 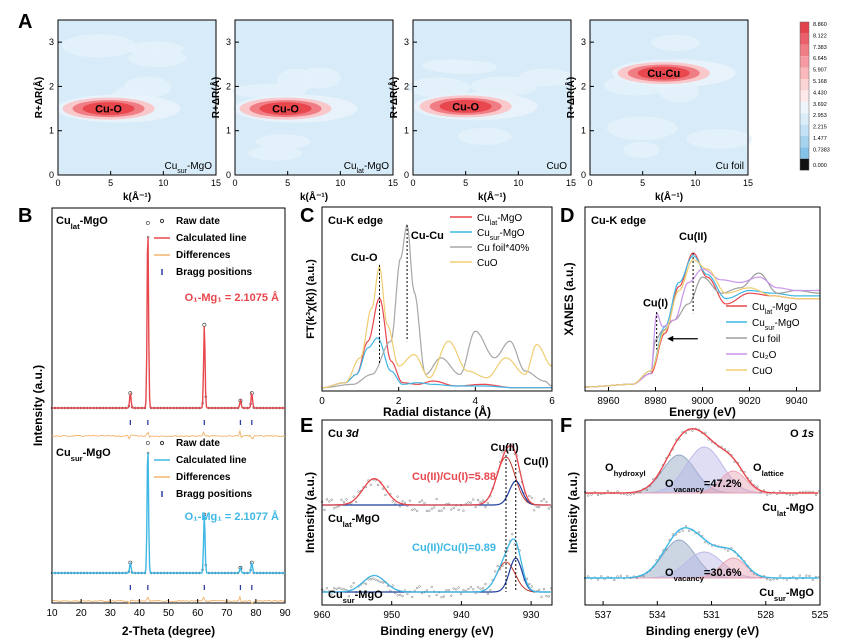 What do you see at coordinates (773, 473) in the screenshot?
I see `label-o-lattice-sub: lattice` at bounding box center [773, 473].